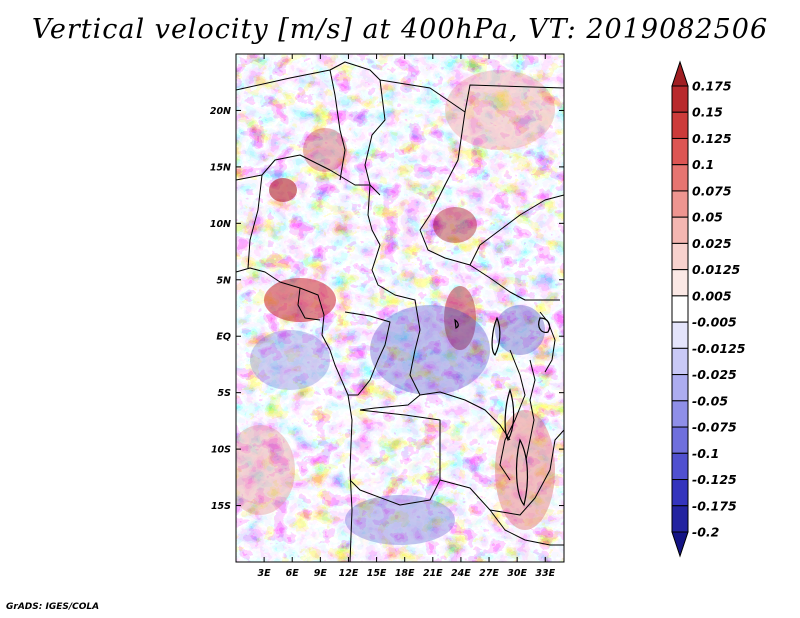 The image size is (800, 618). Describe the element at coordinates (707, 112) in the screenshot. I see `colorbar-label: 0.15` at that location.